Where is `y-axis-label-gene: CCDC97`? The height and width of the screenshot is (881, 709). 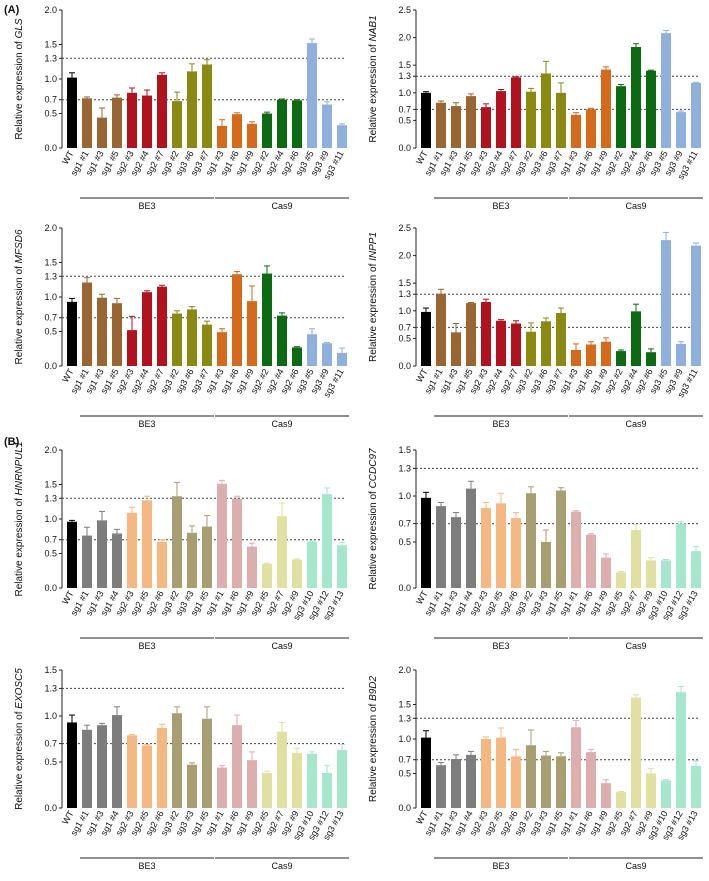 y-axis-label-gene: CCDC97 is located at coordinates (373, 468).